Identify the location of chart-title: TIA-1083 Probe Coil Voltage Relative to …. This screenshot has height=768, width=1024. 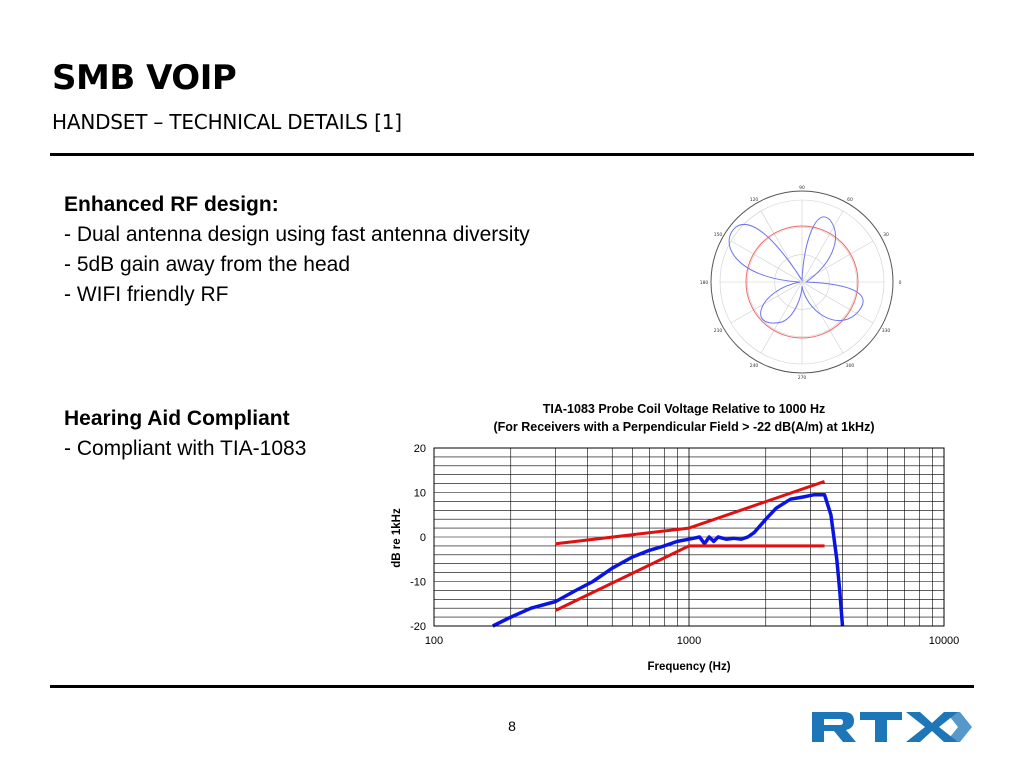
(684, 409).